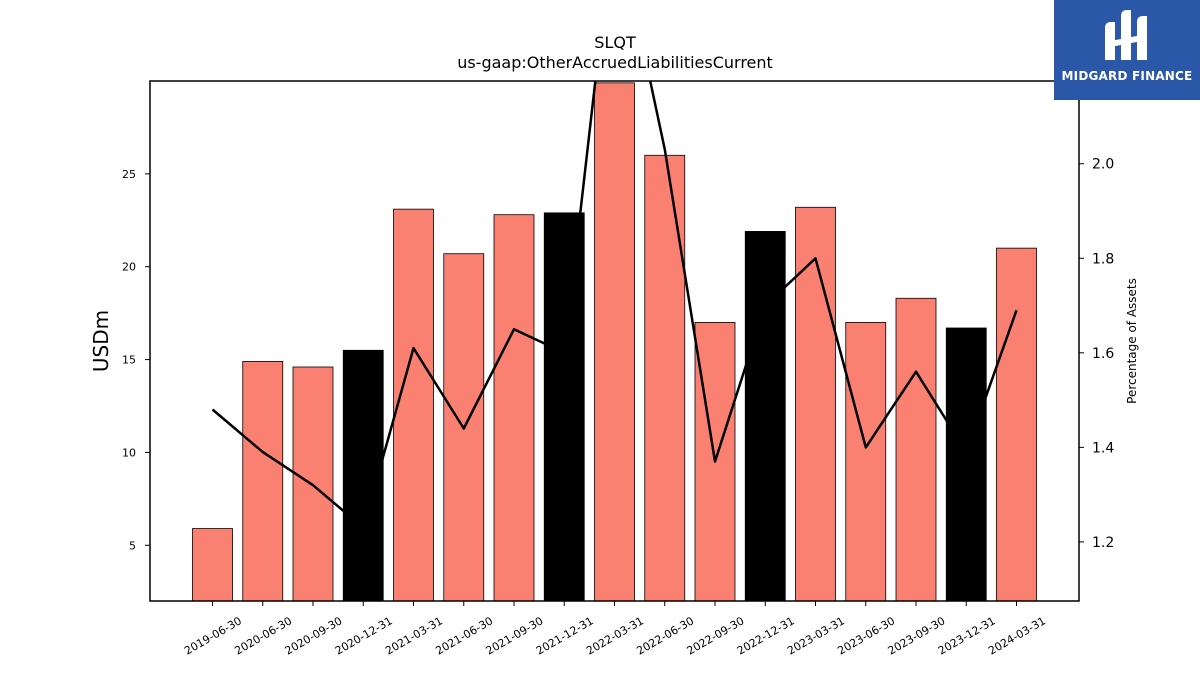 Image resolution: width=1200 pixels, height=675 pixels. What do you see at coordinates (132, 545) in the screenshot?
I see `y-tick-label: 5` at bounding box center [132, 545].